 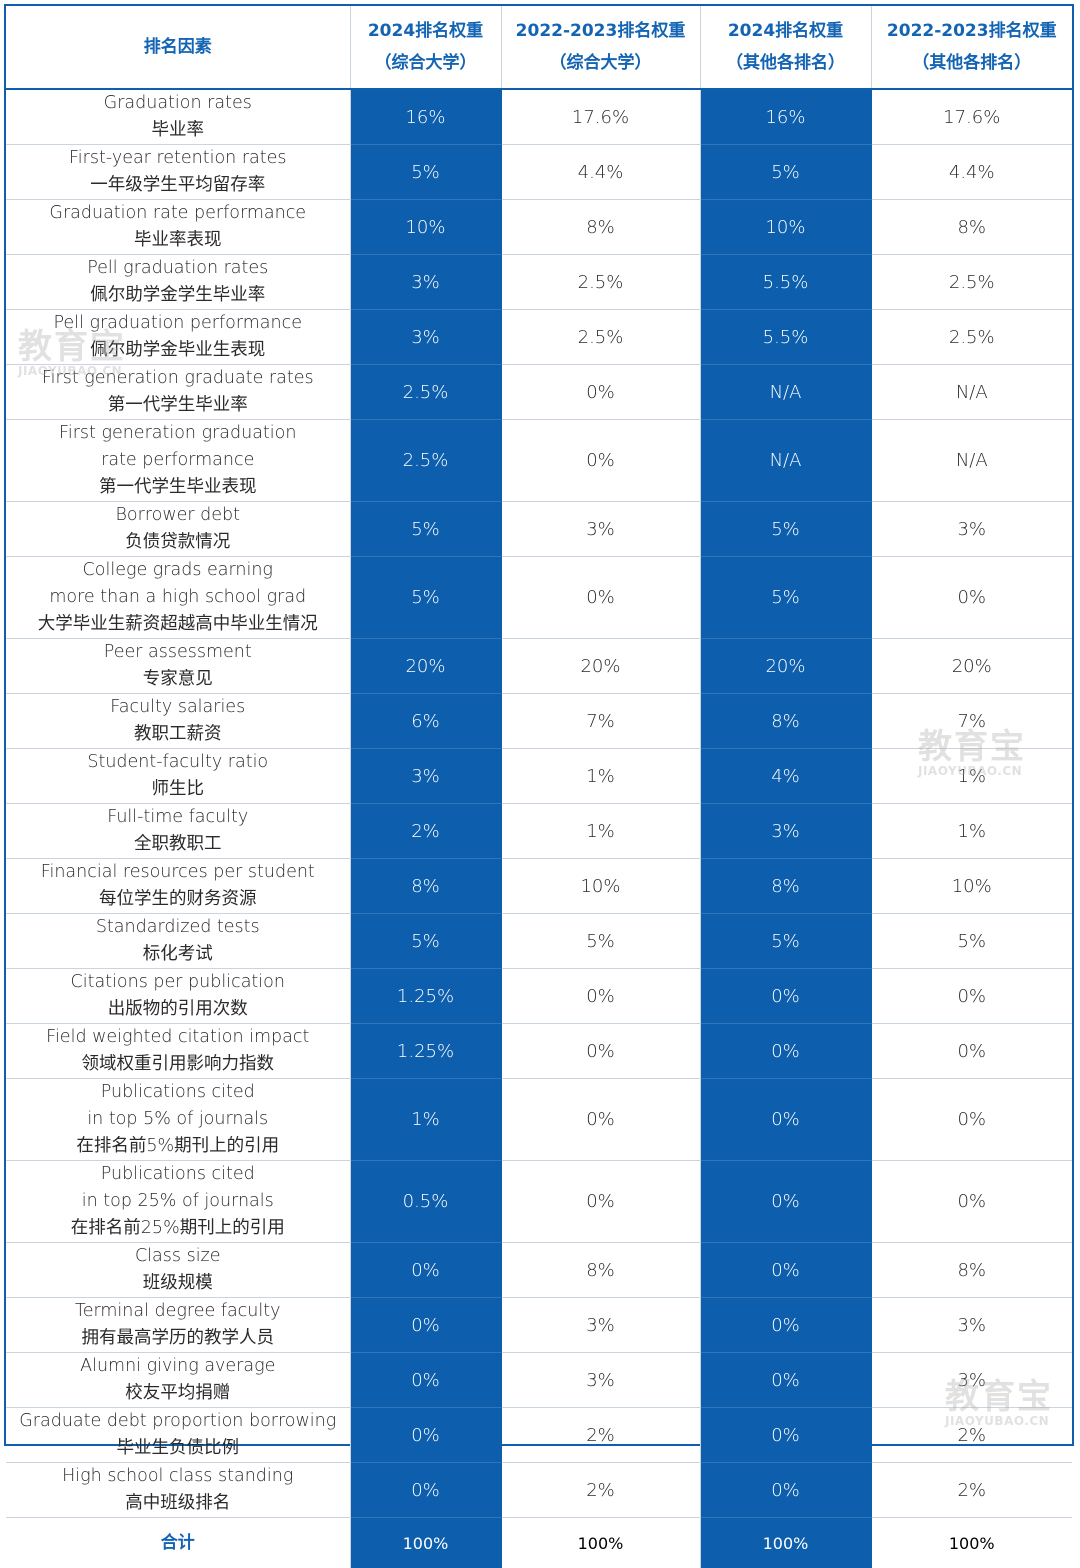 What do you see at coordinates (178, 1146) in the screenshot?
I see `factor-line: 在排名前5%期刊上的引用` at bounding box center [178, 1146].